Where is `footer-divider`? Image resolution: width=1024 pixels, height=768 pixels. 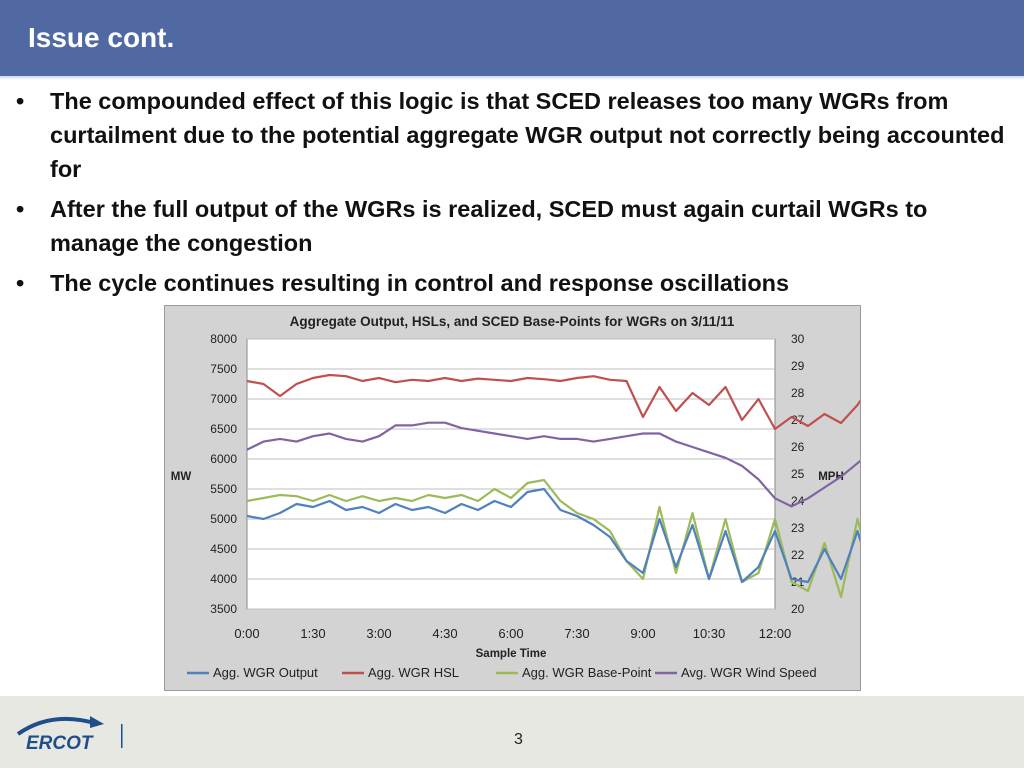
footer-divider is located at coordinates (512, 695).